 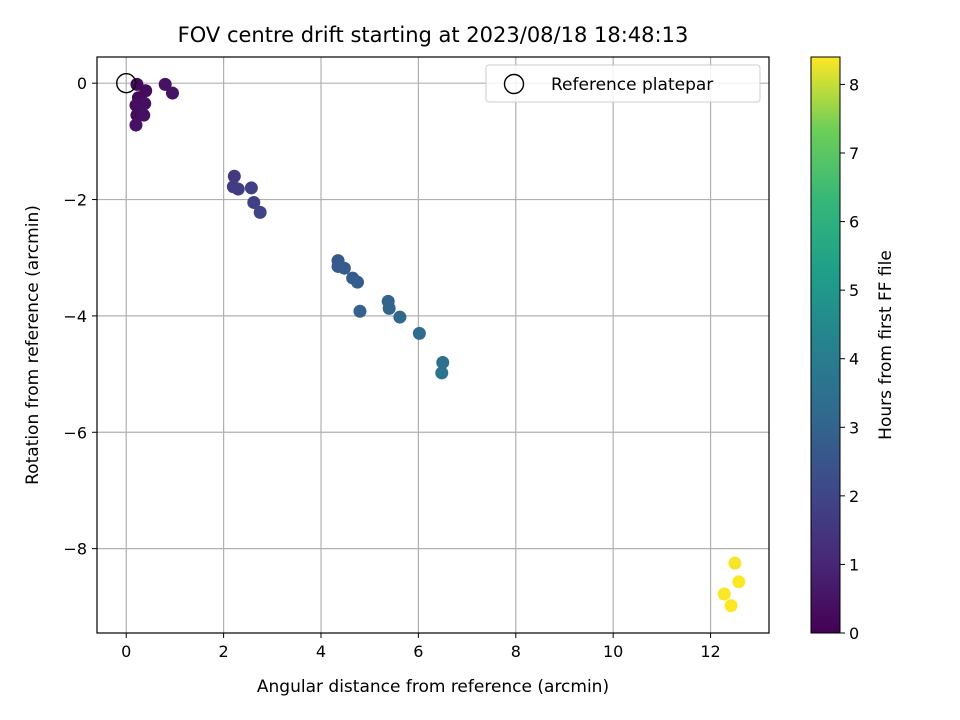 What do you see at coordinates (854, 84) in the screenshot?
I see `colorbar-tick-label: 8` at bounding box center [854, 84].